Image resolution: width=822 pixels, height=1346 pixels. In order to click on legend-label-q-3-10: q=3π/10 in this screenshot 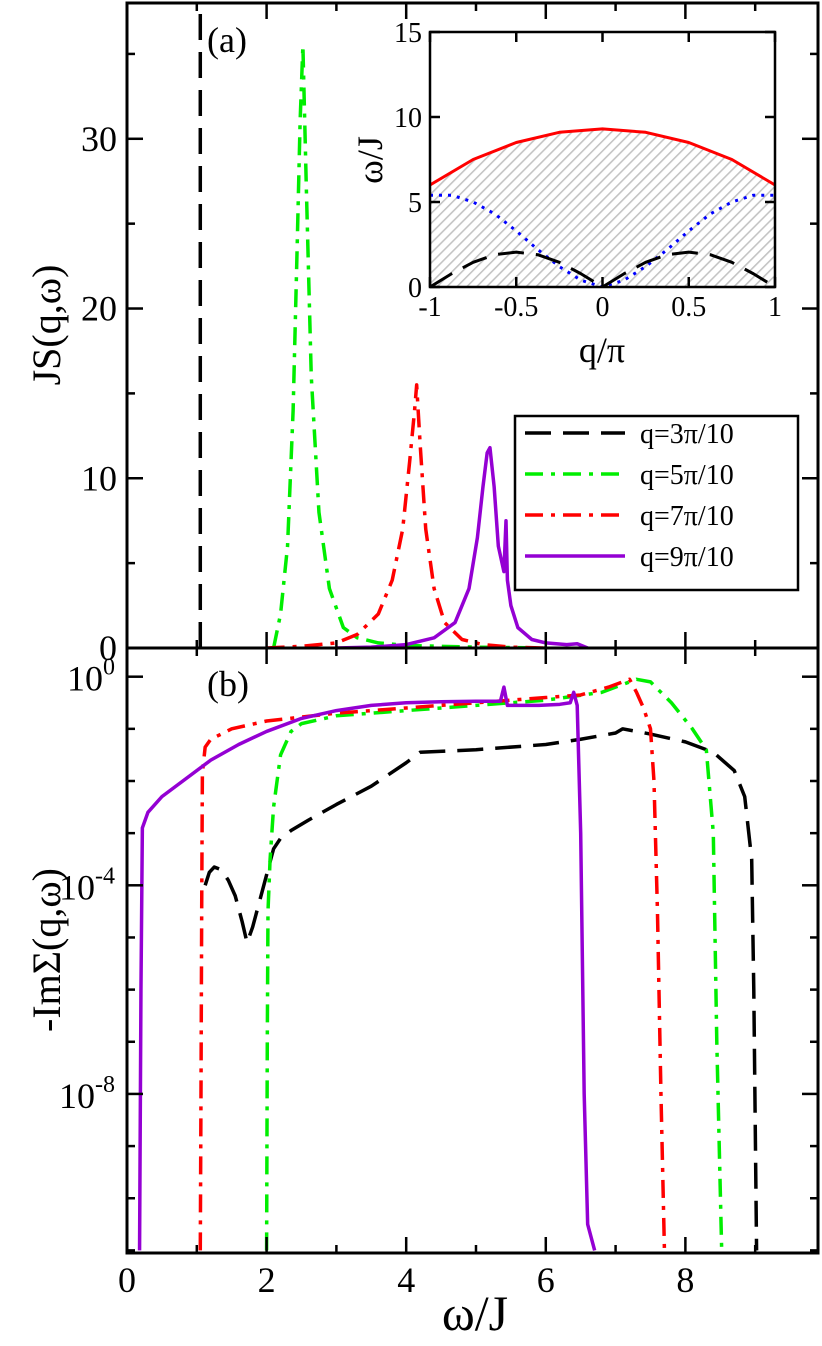, I will do `click(687, 434)`.